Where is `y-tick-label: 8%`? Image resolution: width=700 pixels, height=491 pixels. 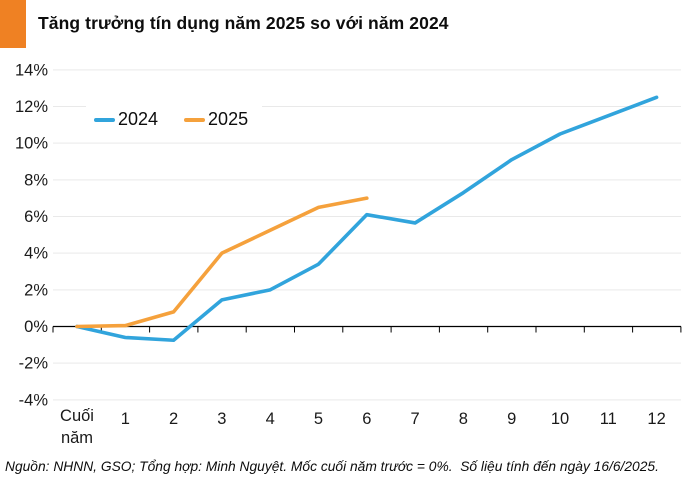
y-tick-label: 8% is located at coordinates (36, 180).